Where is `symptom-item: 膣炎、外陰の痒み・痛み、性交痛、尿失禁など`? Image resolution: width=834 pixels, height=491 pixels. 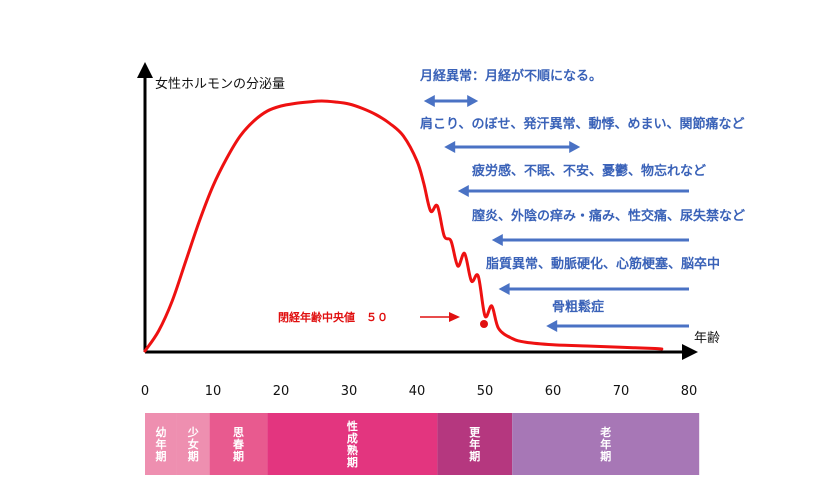 symptom-item: 膣炎、外陰の痒み・痛み、性交痛、尿失禁など is located at coordinates (608, 227).